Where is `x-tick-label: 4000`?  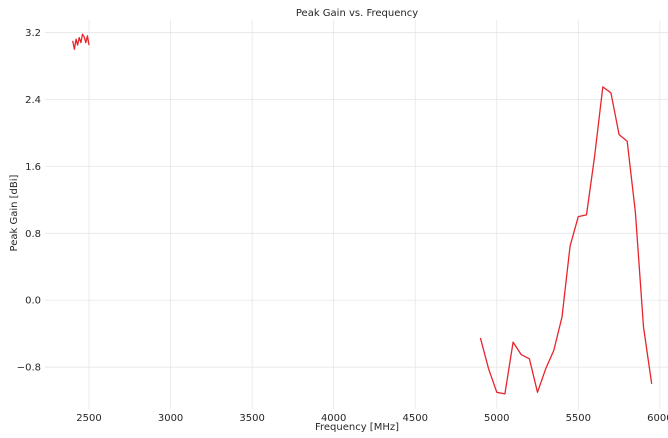
x-tick-label: 4000 is located at coordinates (333, 418).